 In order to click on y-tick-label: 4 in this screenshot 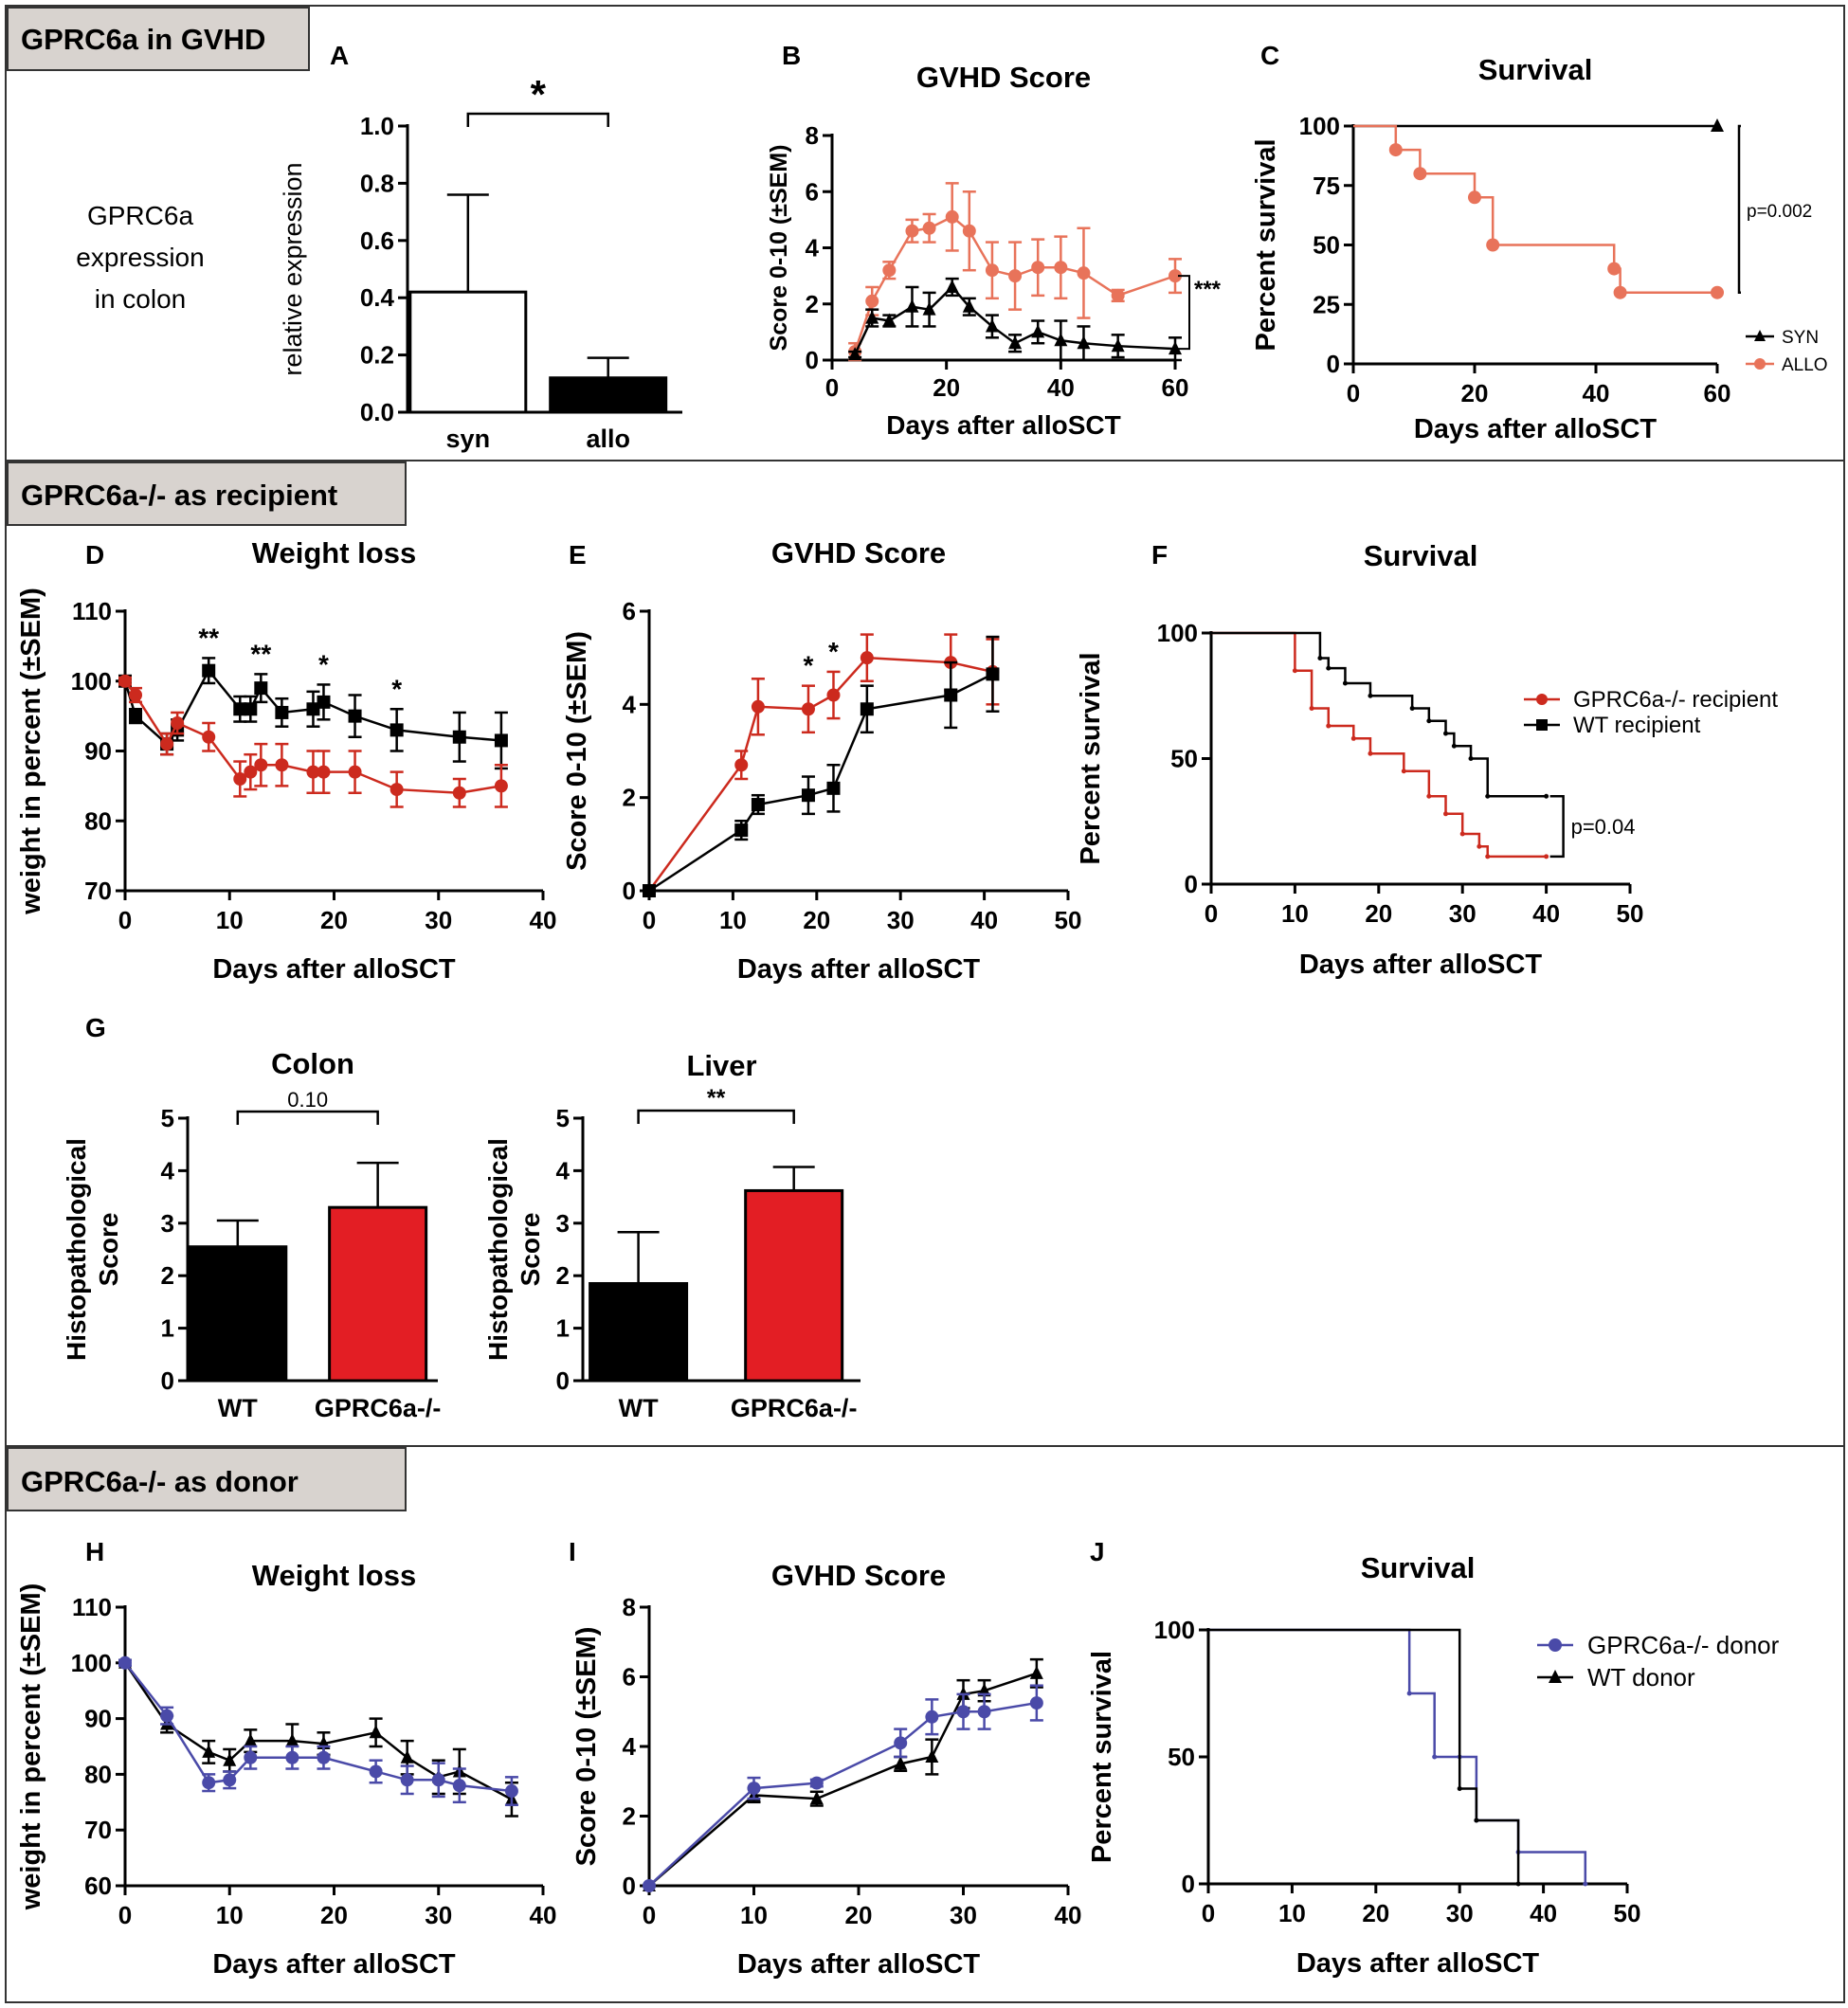, I will do `click(813, 248)`.